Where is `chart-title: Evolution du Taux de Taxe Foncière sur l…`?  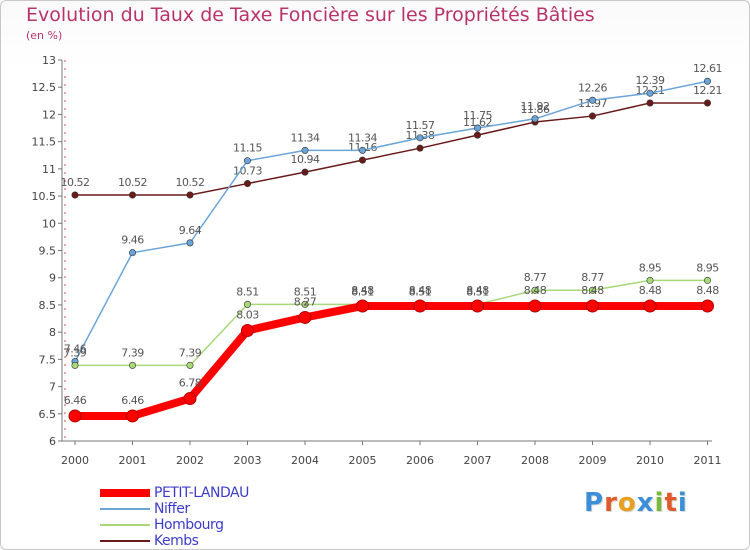
chart-title: Evolution du Taux de Taxe Foncière sur l… is located at coordinates (310, 15).